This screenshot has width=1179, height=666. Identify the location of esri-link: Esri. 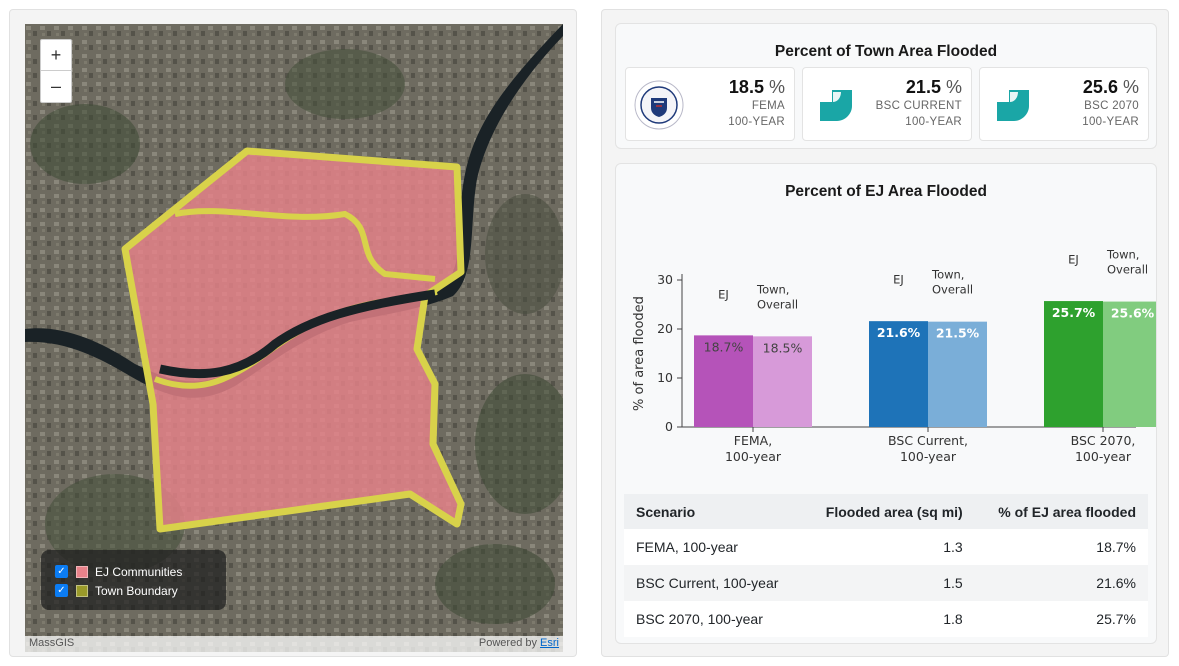
(549, 643).